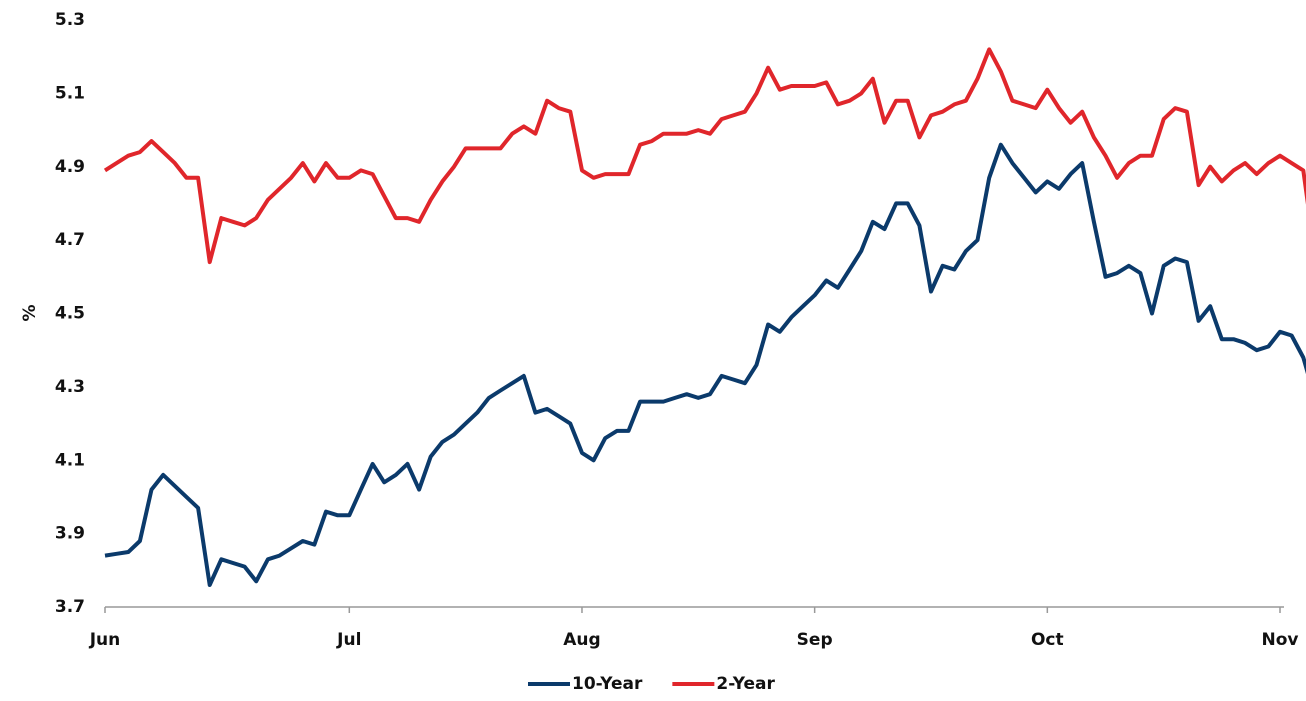 Image resolution: width=1306 pixels, height=701 pixels. I want to click on y-tick-label: 4.1, so click(70, 460).